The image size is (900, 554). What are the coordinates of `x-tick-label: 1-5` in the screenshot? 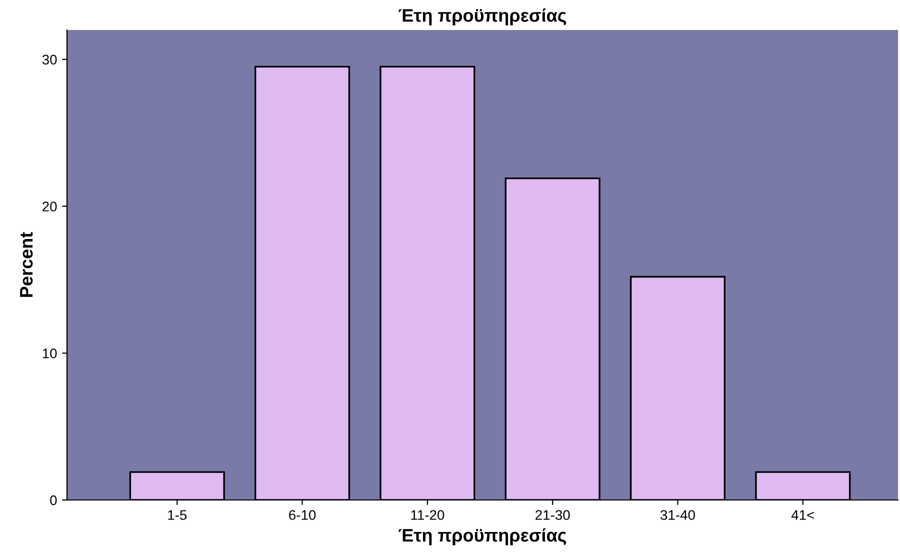 It's located at (177, 515).